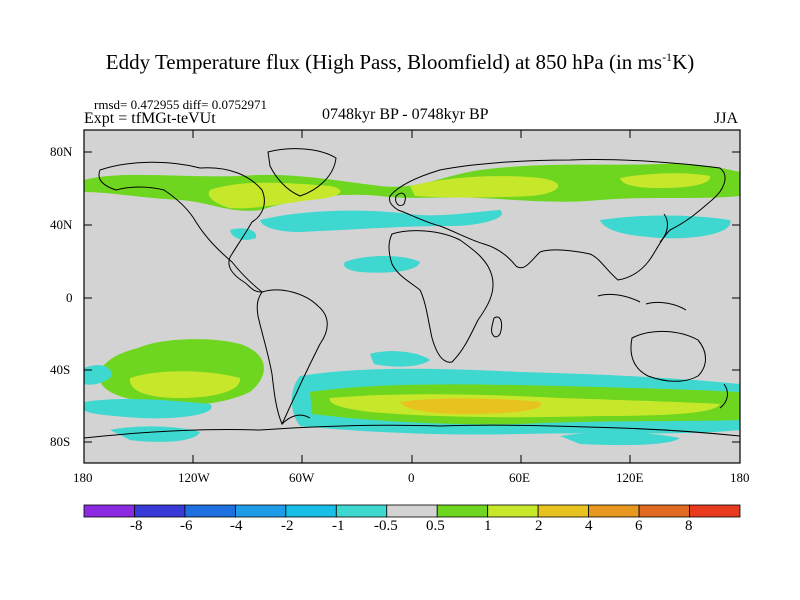  I want to click on anomaly-nh-yellow, so click(274, 195).